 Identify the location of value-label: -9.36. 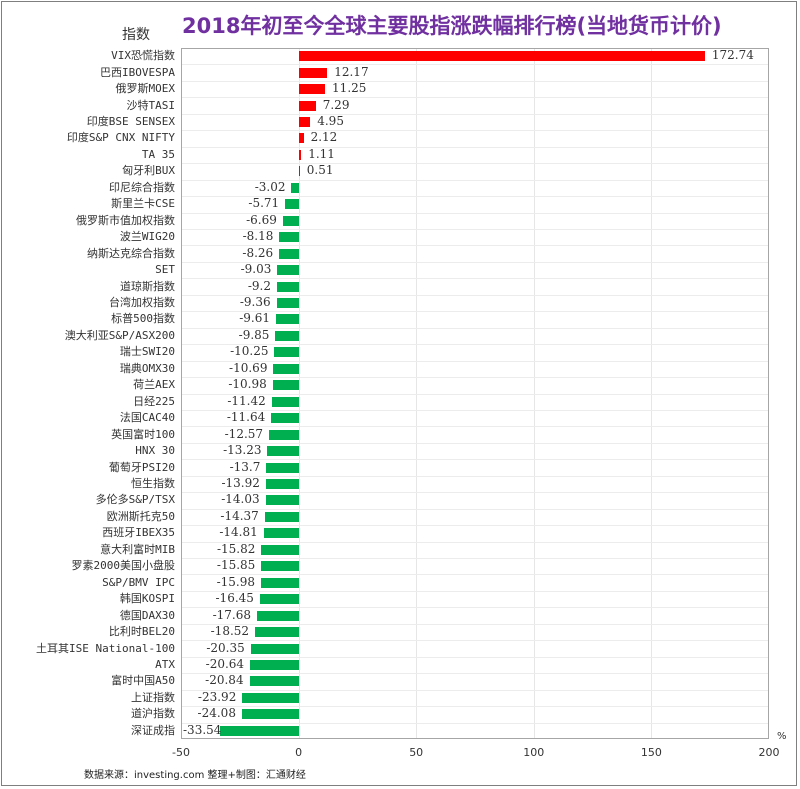
(255, 302).